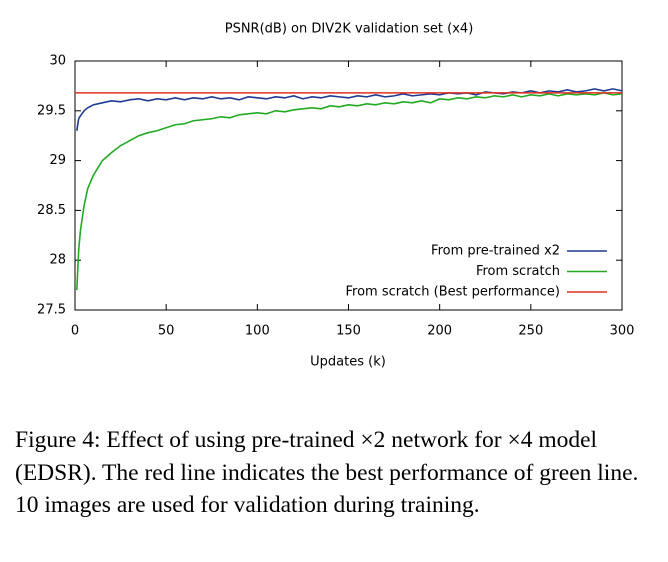 This screenshot has width=668, height=562. Describe the element at coordinates (348, 331) in the screenshot. I see `x-tick-label: 150` at that location.